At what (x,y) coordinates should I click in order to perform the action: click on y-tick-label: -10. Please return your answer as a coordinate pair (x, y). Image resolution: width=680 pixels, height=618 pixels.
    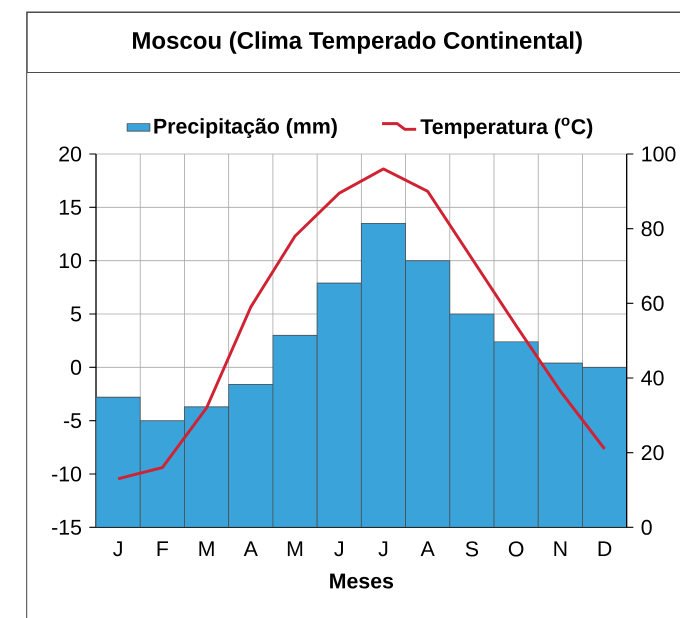
    Looking at the image, I should click on (67, 474).